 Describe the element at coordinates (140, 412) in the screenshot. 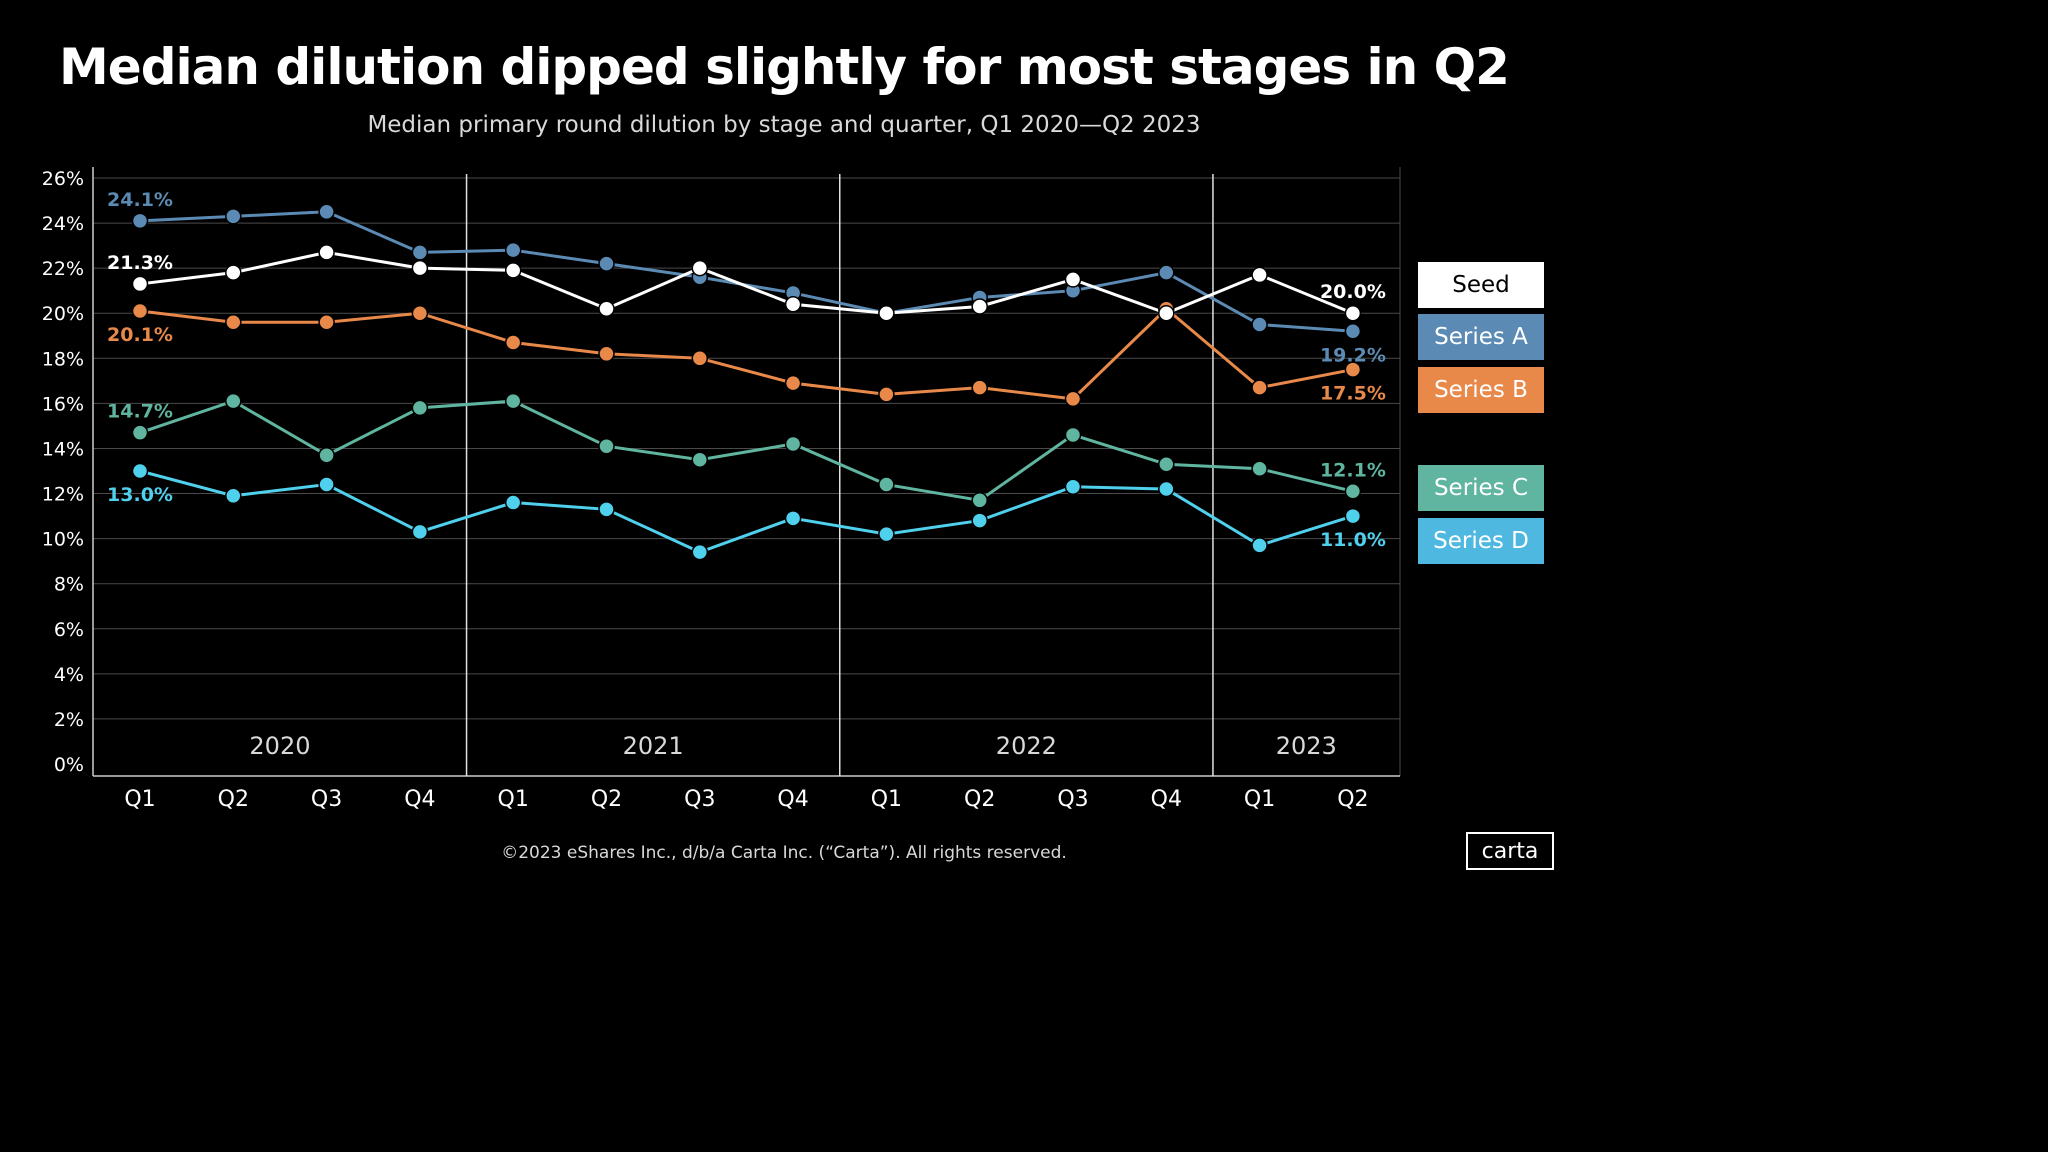

I see `data-label: 14.7%` at that location.